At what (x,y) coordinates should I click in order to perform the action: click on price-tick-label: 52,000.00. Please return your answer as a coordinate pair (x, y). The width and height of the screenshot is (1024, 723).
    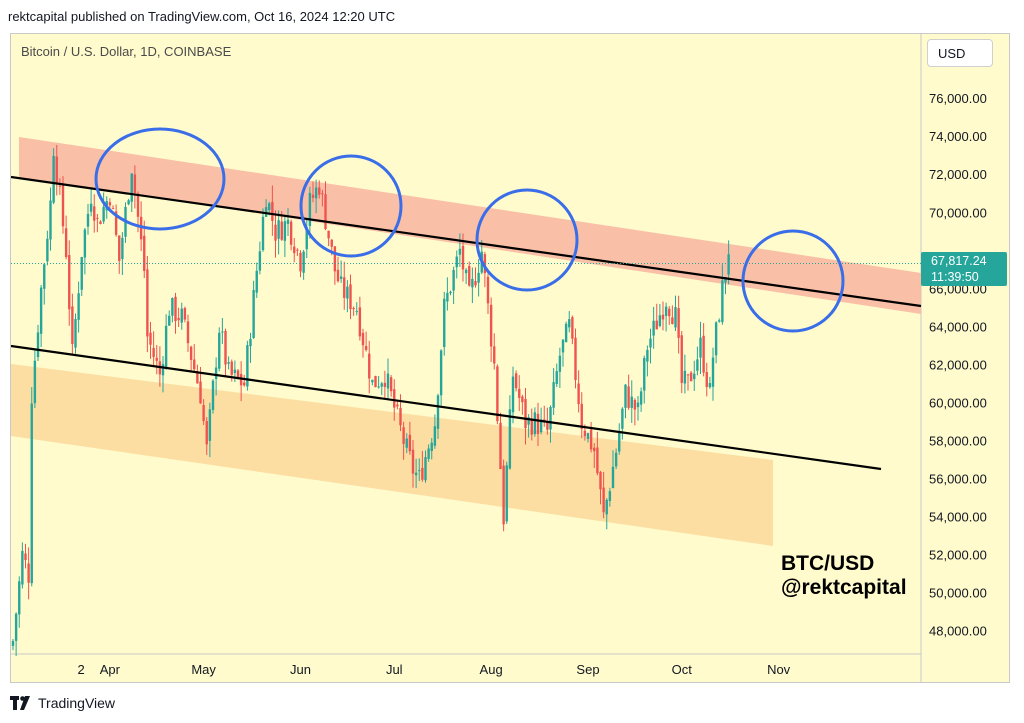
    Looking at the image, I should click on (958, 555).